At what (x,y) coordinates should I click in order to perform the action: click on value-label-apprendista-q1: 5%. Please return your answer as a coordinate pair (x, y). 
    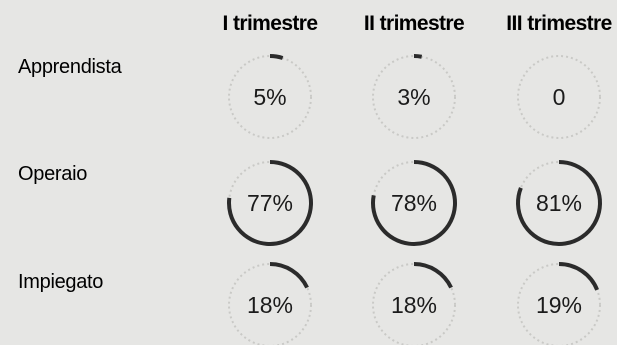
    Looking at the image, I should click on (269, 97).